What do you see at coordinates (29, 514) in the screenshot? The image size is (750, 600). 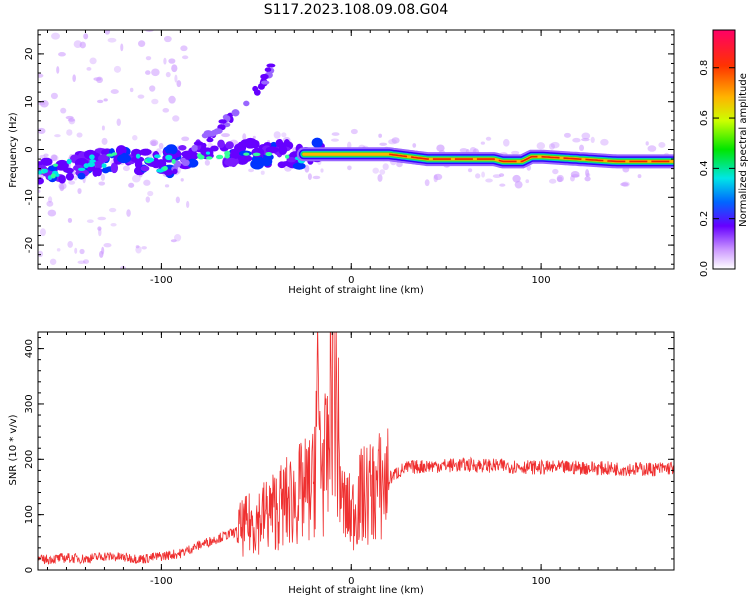 I see `y-tick-label: 100` at bounding box center [29, 514].